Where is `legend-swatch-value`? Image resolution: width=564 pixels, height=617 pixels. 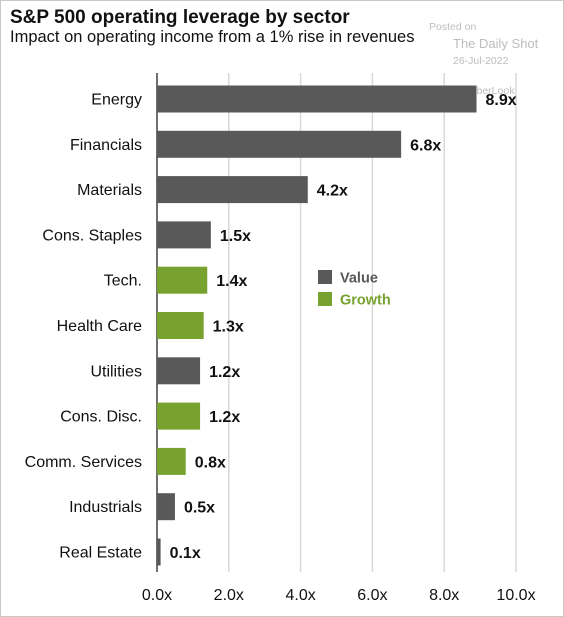 legend-swatch-value is located at coordinates (325, 277).